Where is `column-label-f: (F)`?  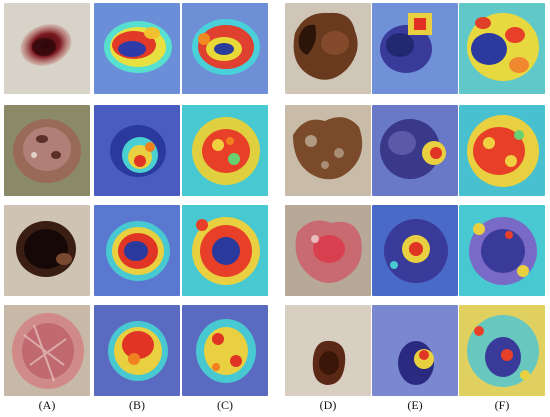 column-label-f: (F) is located at coordinates (502, 405).